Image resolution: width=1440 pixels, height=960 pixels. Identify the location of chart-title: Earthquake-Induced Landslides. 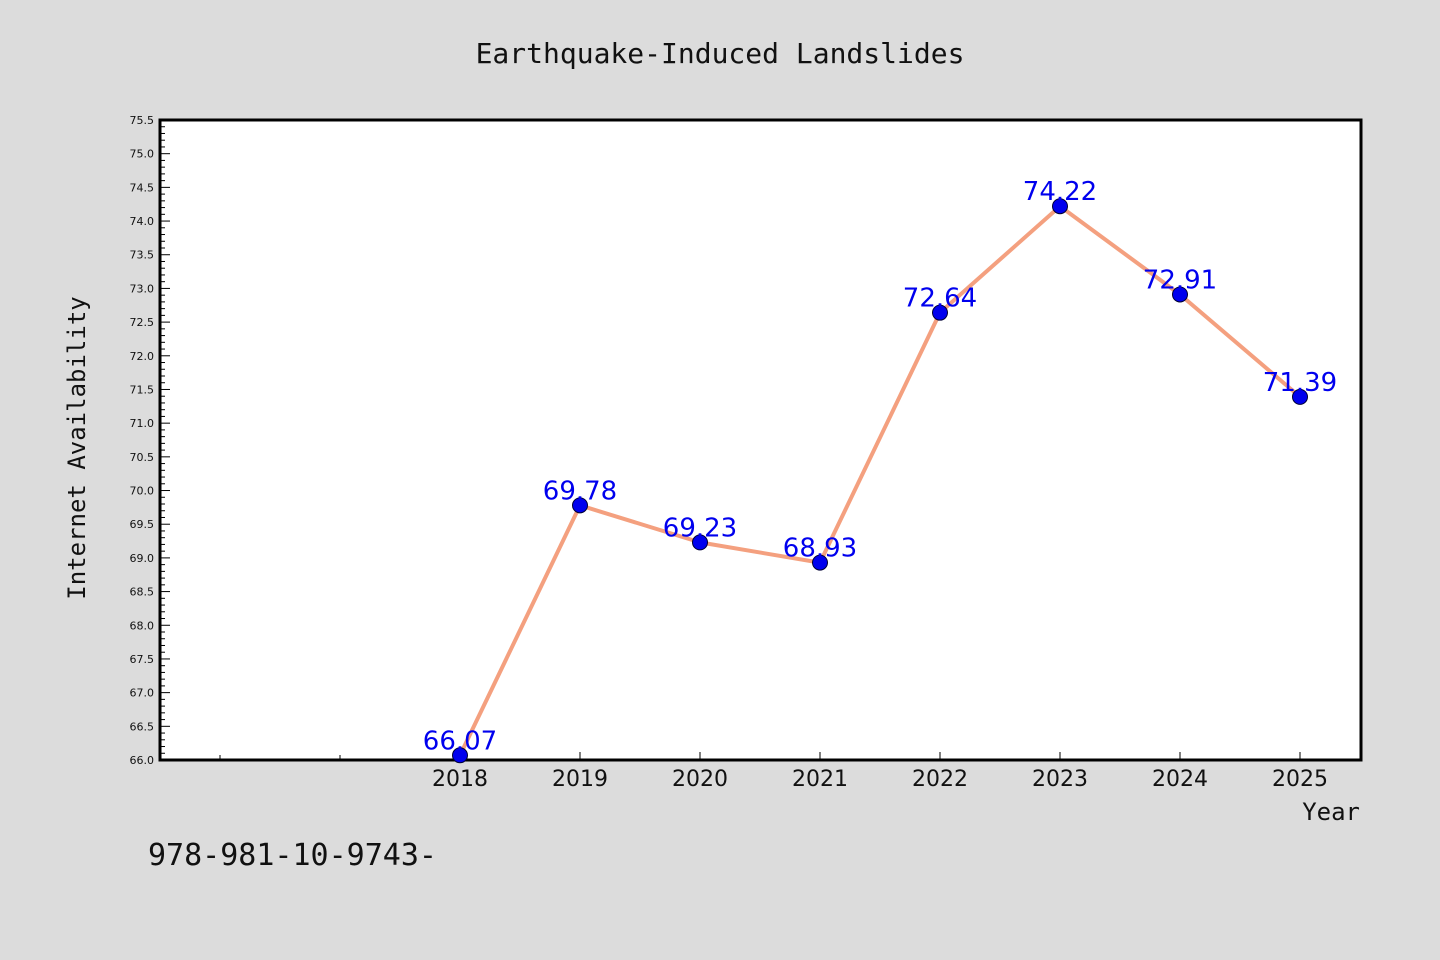
(720, 53).